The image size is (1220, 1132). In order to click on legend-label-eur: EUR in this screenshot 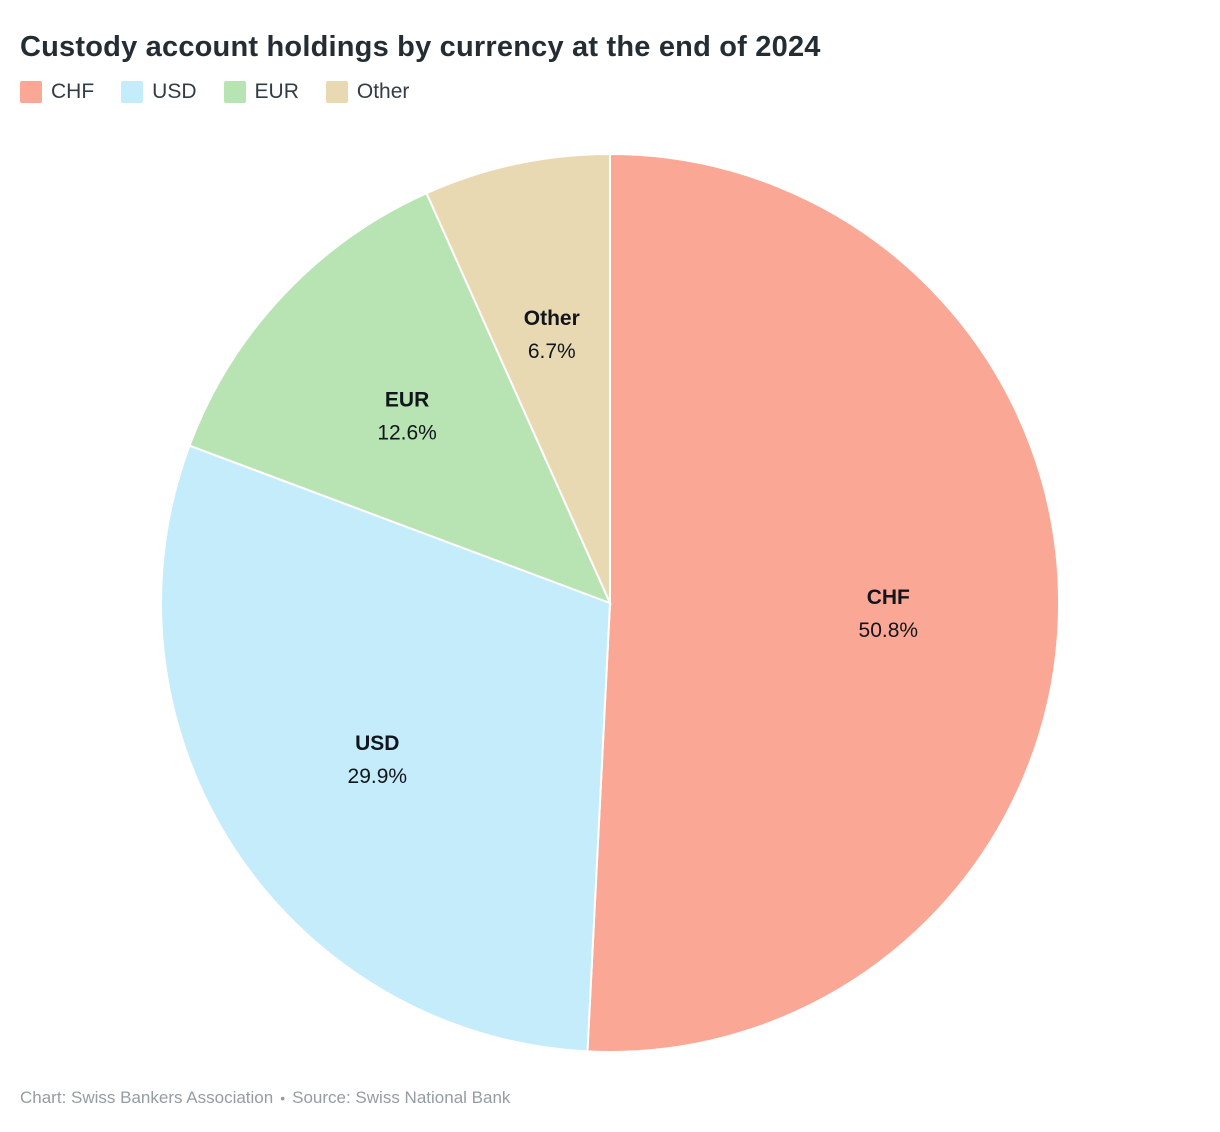, I will do `click(276, 91)`.